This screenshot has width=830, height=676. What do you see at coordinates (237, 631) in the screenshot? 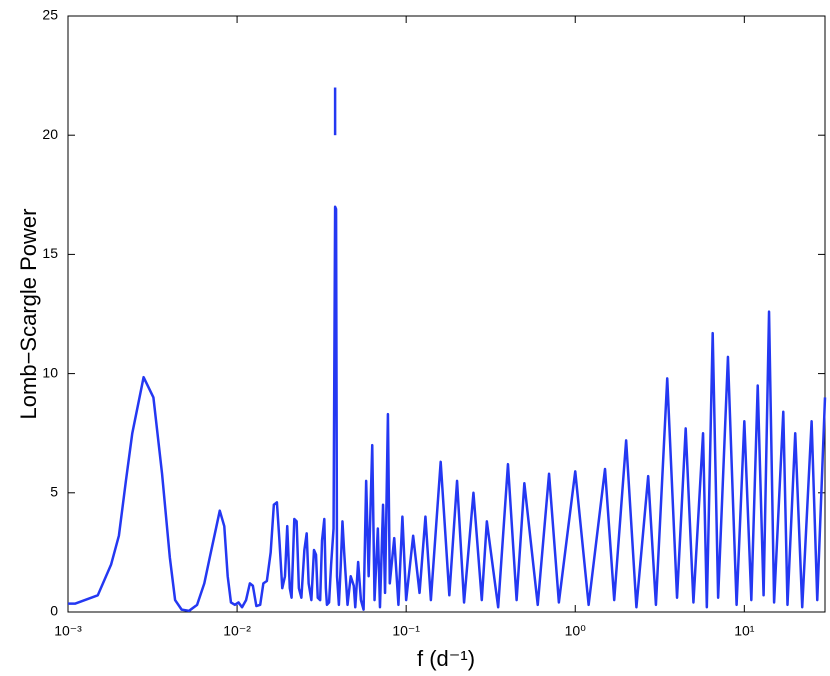
I see `x-tick-label: 10⁻²` at bounding box center [237, 631].